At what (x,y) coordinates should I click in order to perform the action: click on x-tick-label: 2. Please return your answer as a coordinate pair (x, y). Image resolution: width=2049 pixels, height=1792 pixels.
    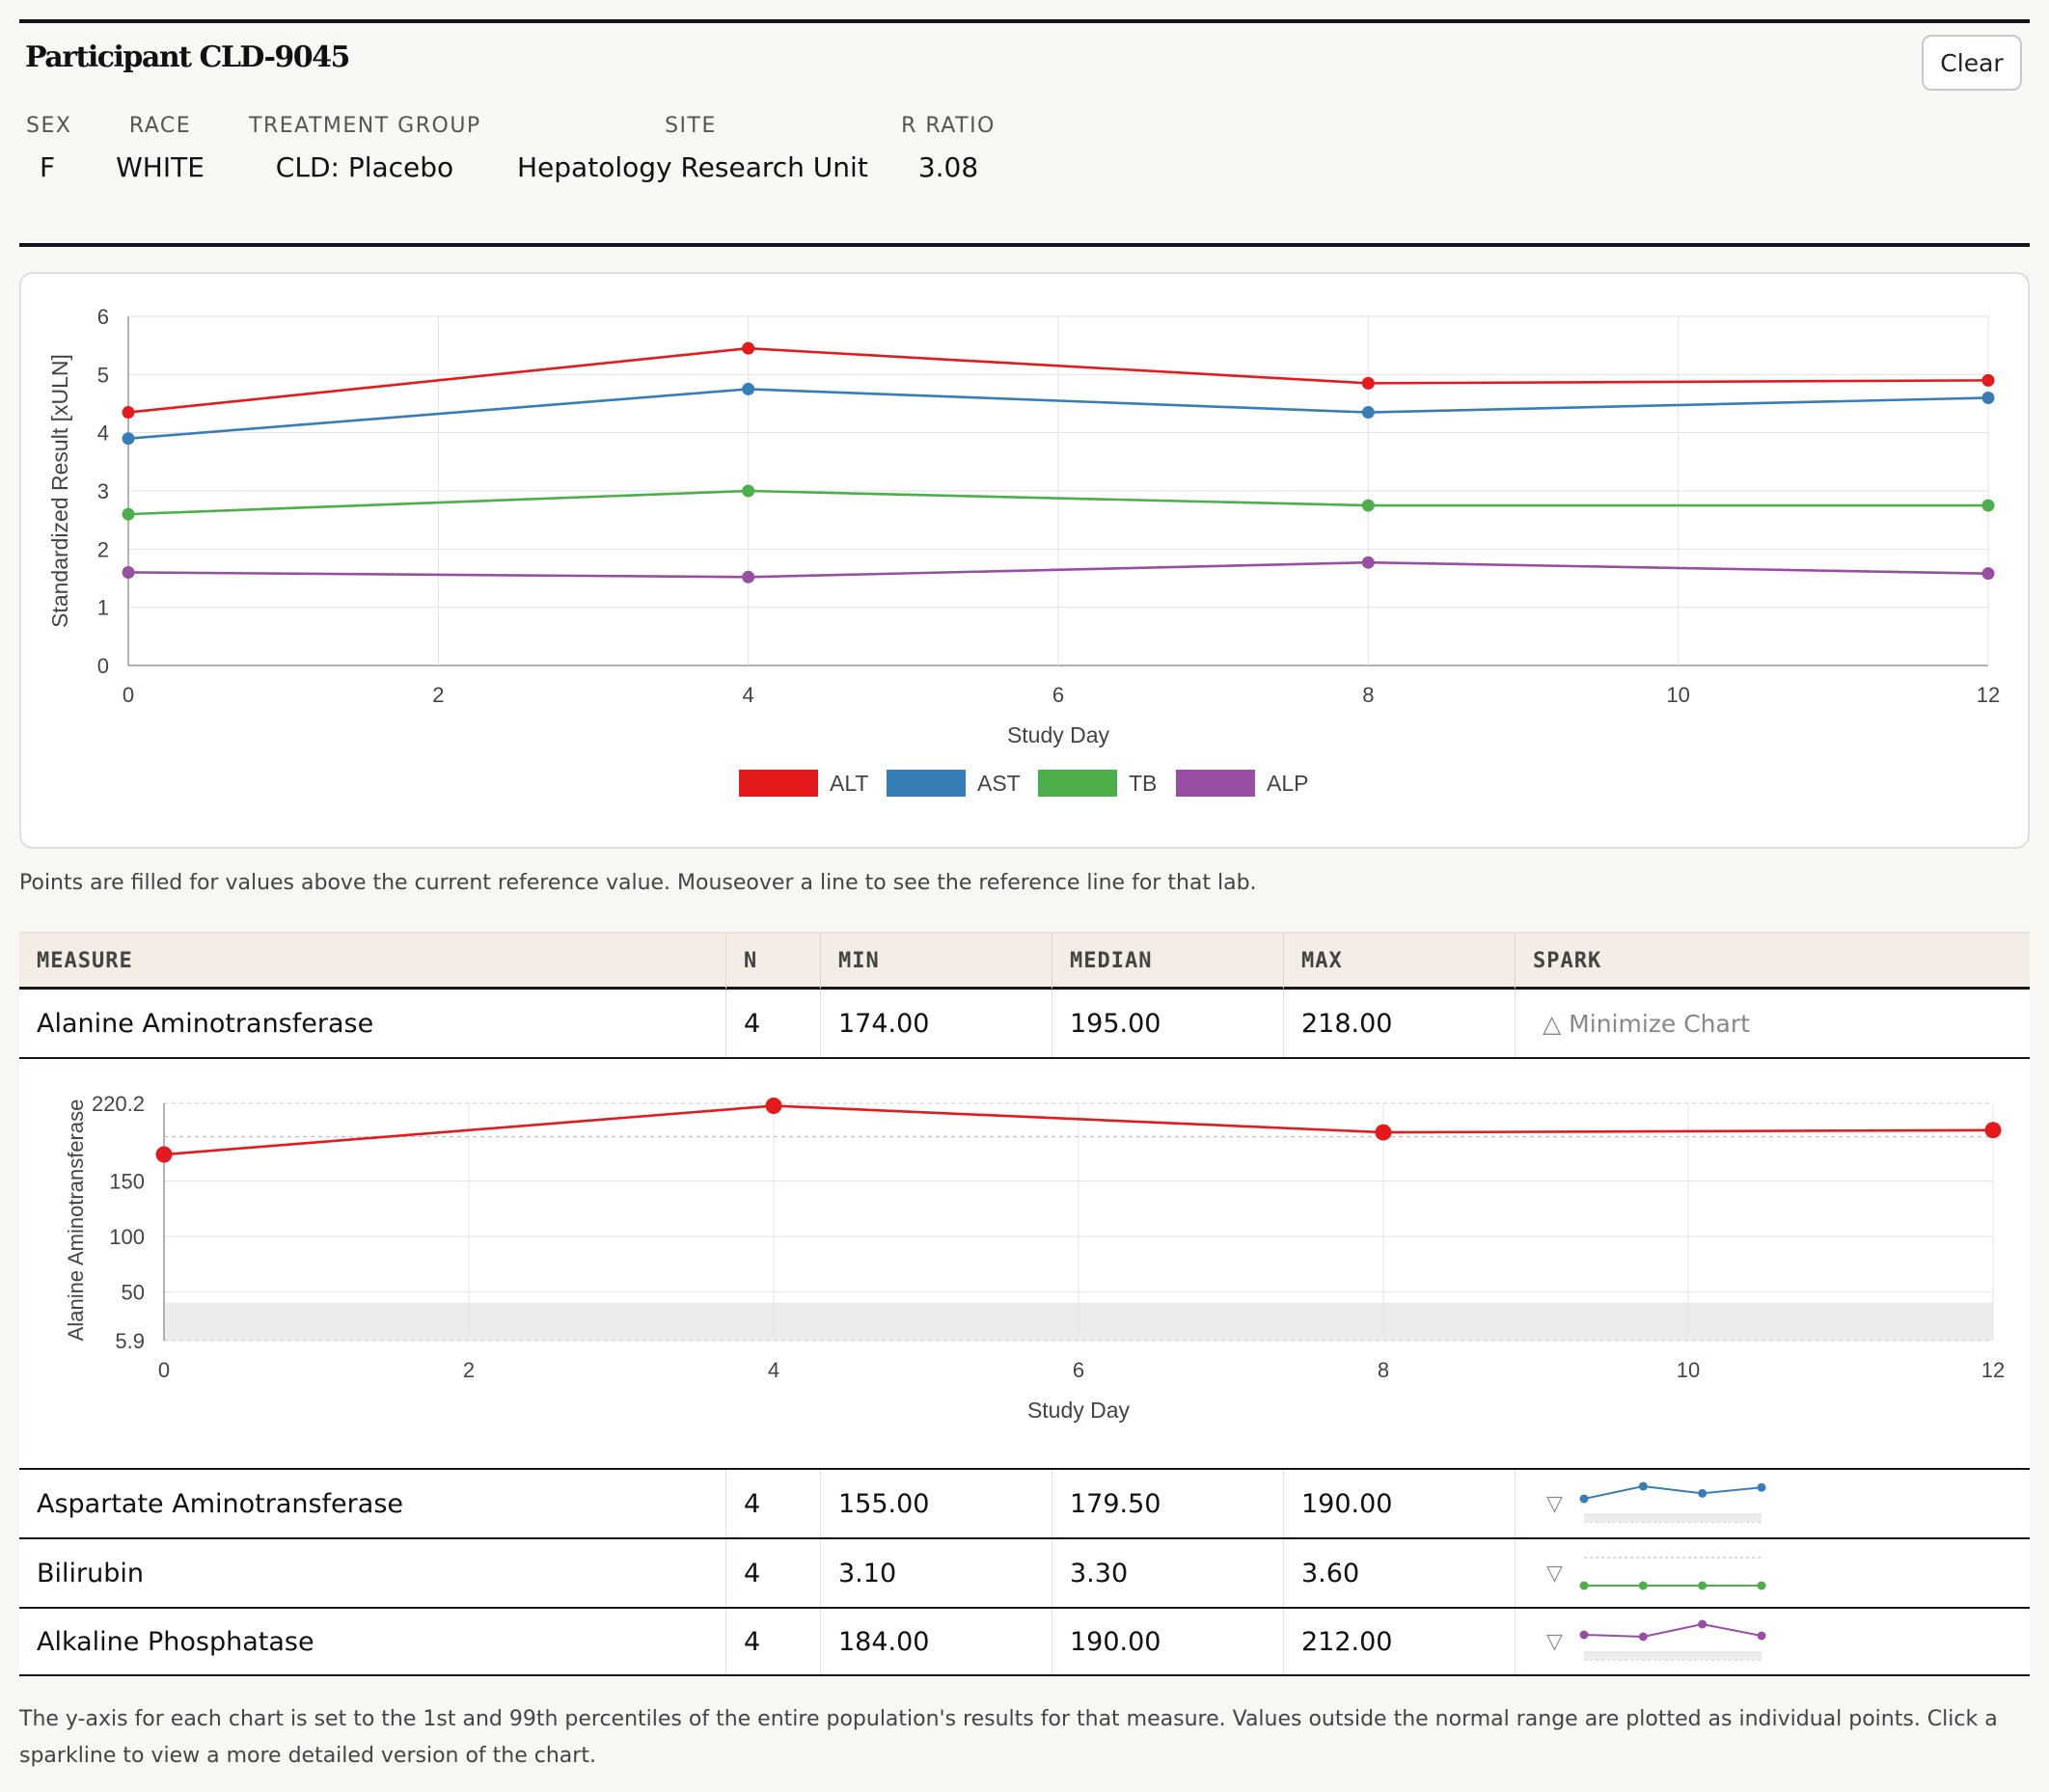
    Looking at the image, I should click on (438, 695).